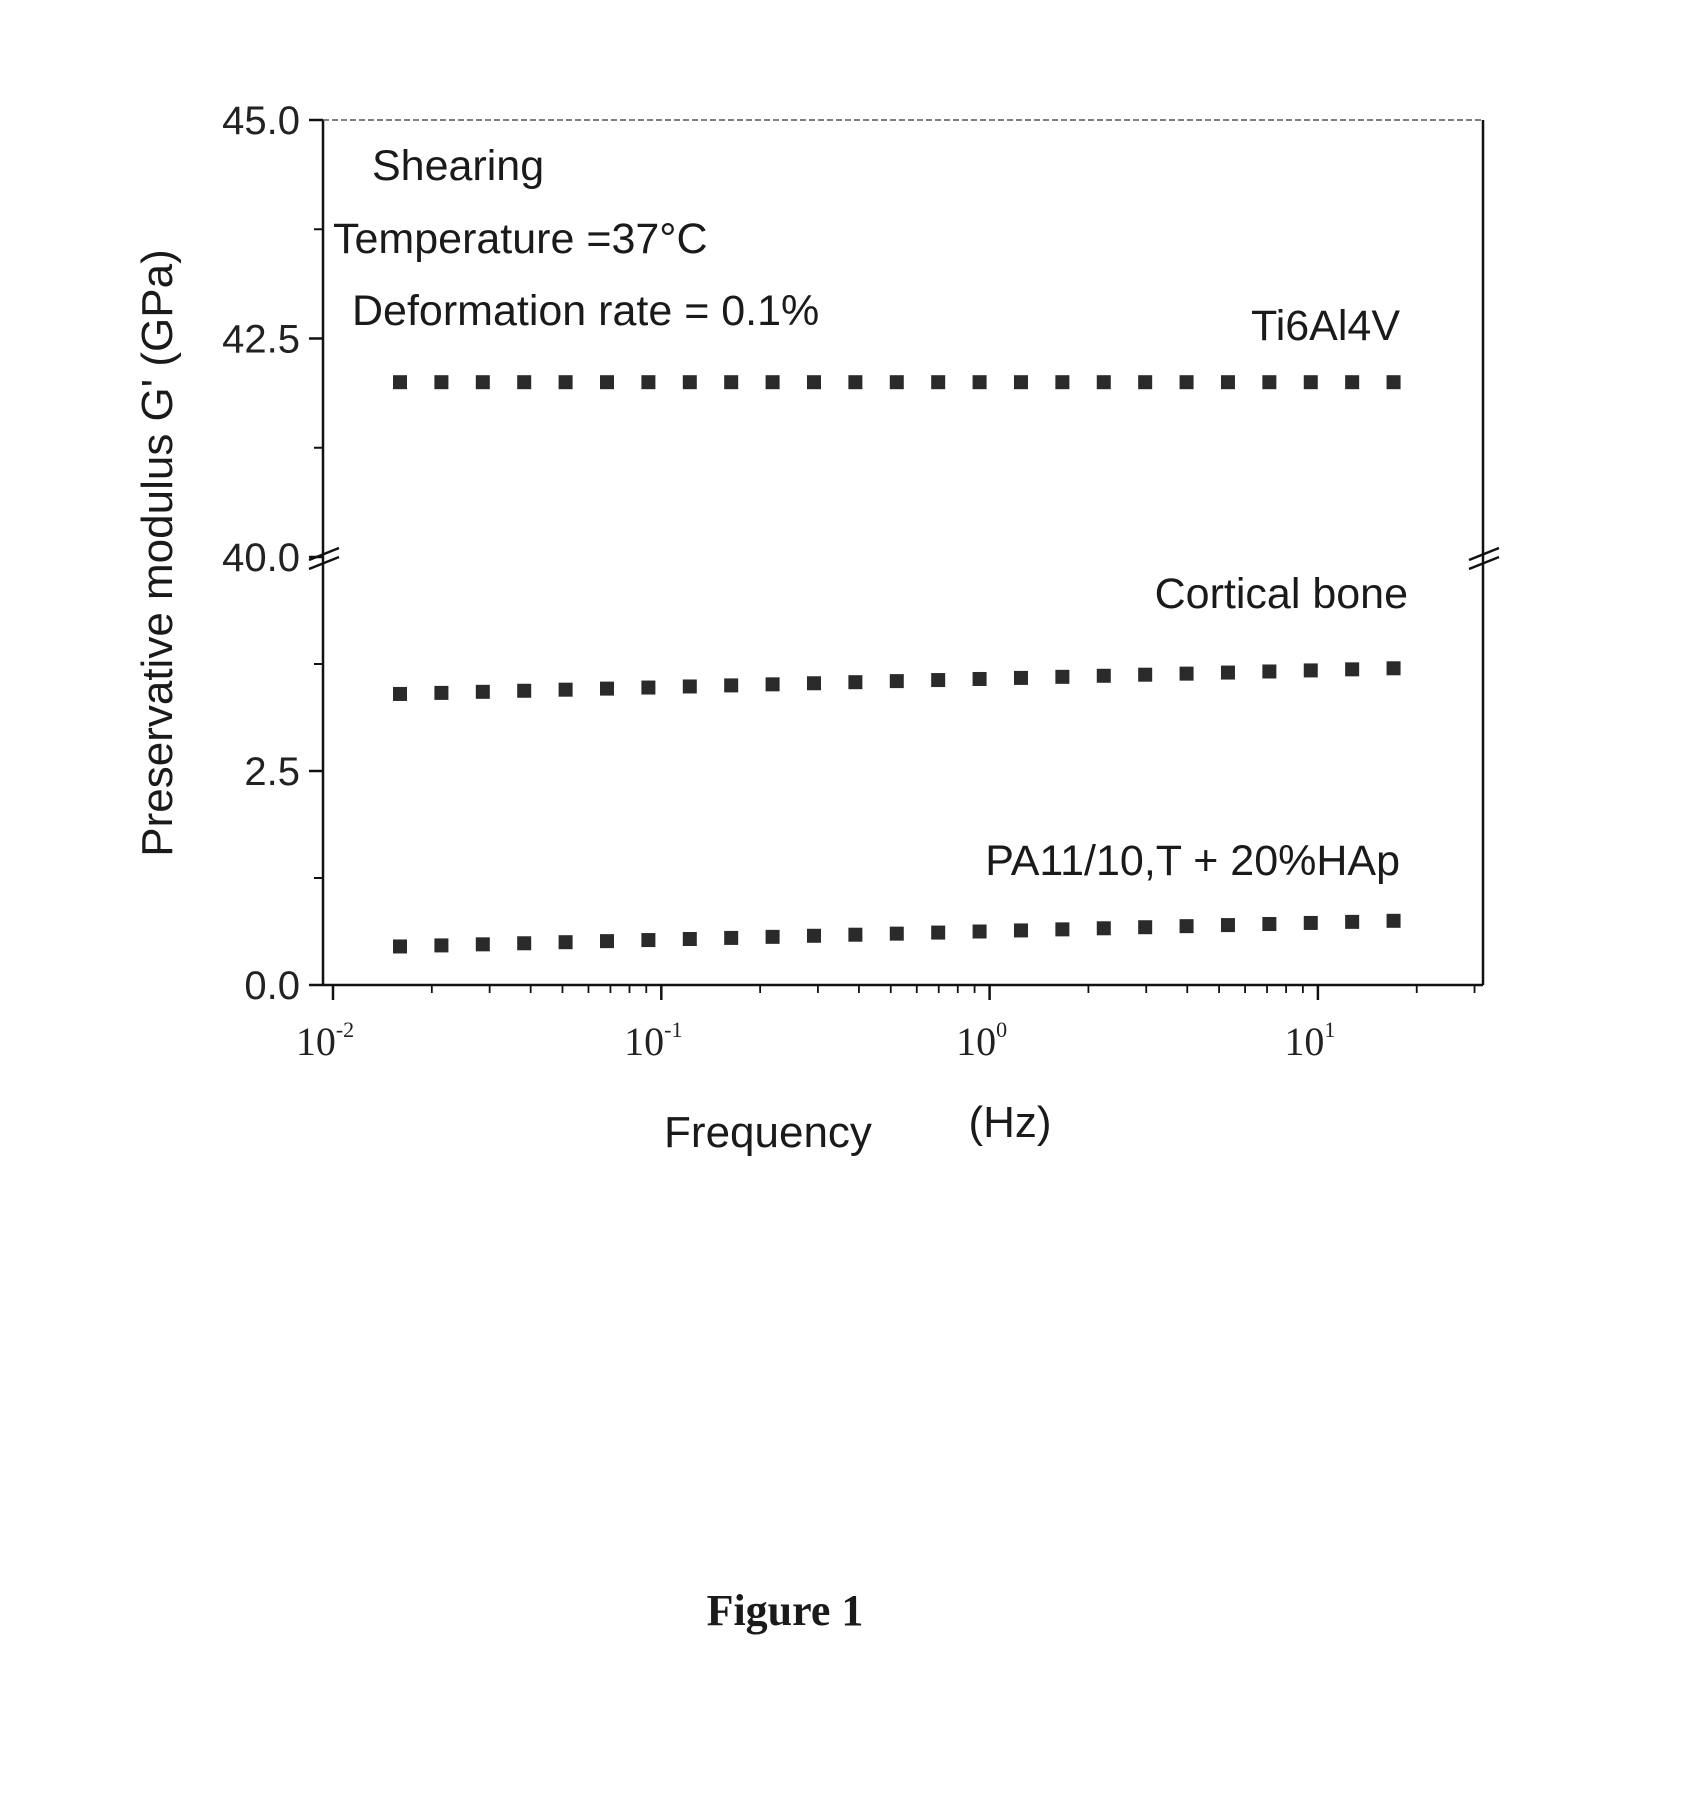  I want to click on x-tick-label: 10⁻¹, so click(653, 1040).